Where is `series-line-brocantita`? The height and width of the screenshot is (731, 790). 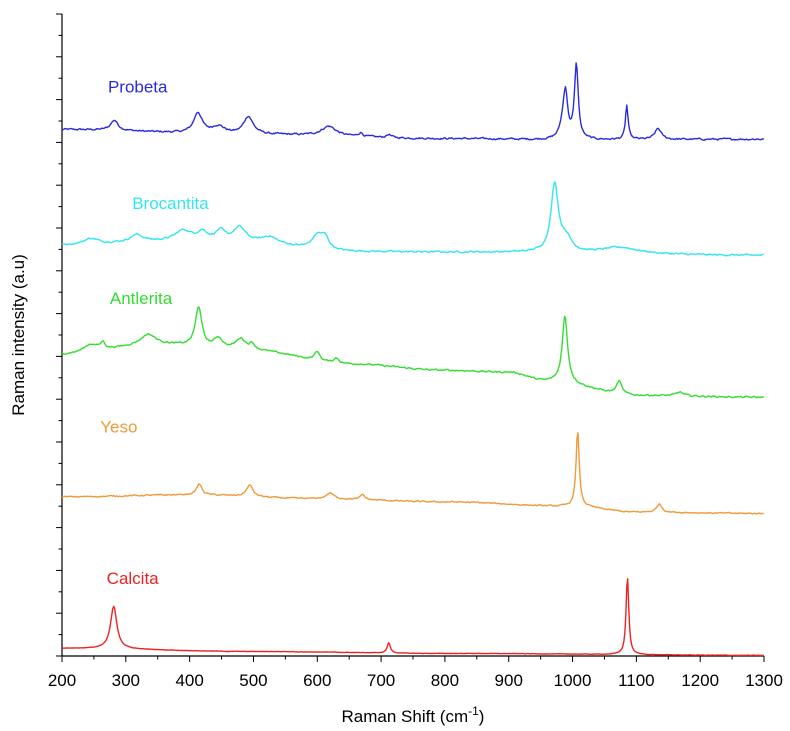 series-line-brocantita is located at coordinates (412, 219).